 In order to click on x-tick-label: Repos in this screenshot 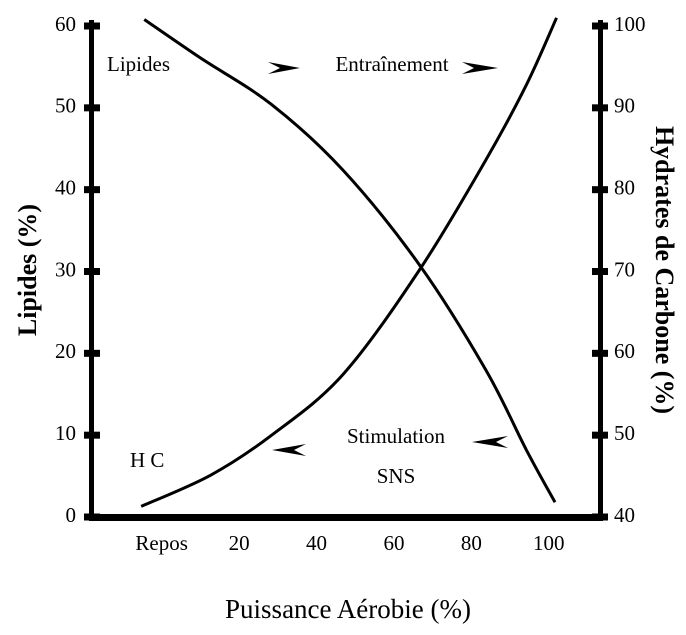, I will do `click(161, 543)`.